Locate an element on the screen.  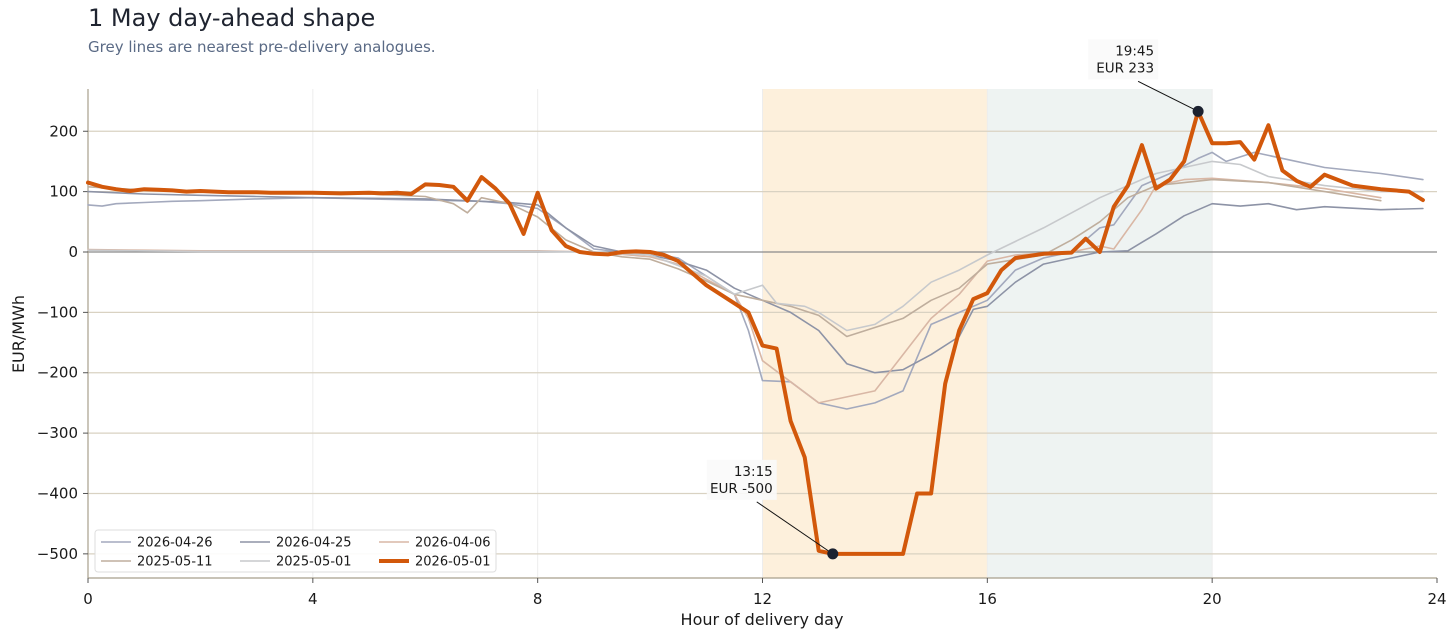
x-axis-label: Hour of delivery day is located at coordinates (762, 619).